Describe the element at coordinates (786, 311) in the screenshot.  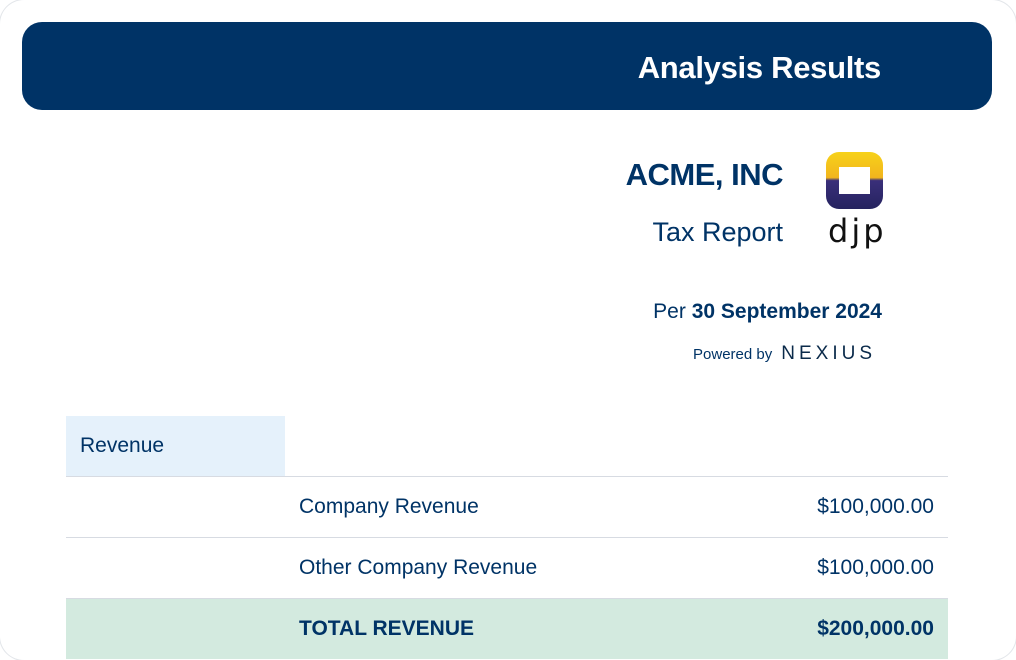
I see `period-date: 30 September 2024` at that location.